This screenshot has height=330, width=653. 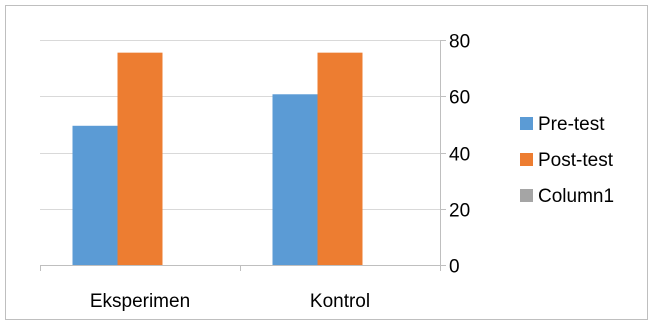 I want to click on bar-post-test-eksperimen, so click(x=140, y=159).